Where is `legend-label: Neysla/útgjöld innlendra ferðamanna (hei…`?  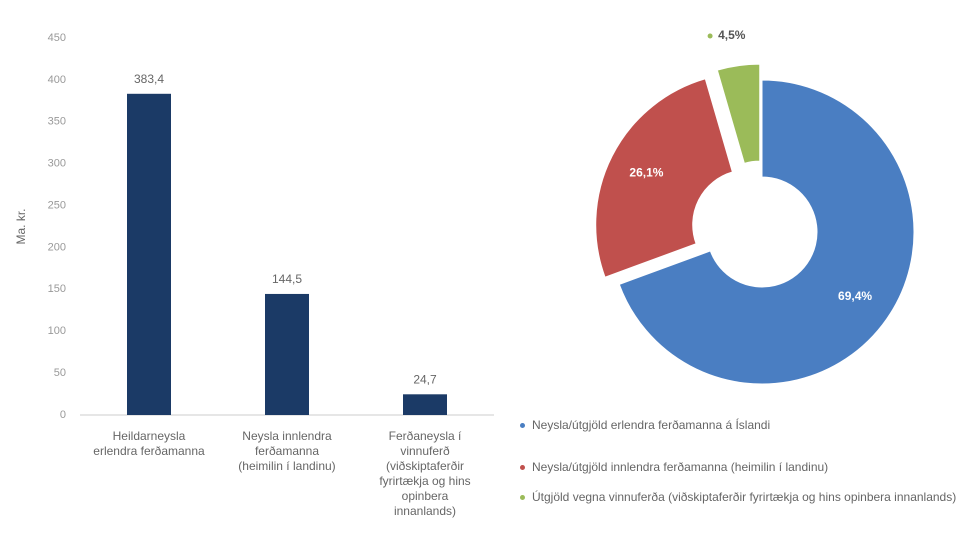
legend-label: Neysla/útgjöld innlendra ferðamanna (hei… is located at coordinates (680, 467).